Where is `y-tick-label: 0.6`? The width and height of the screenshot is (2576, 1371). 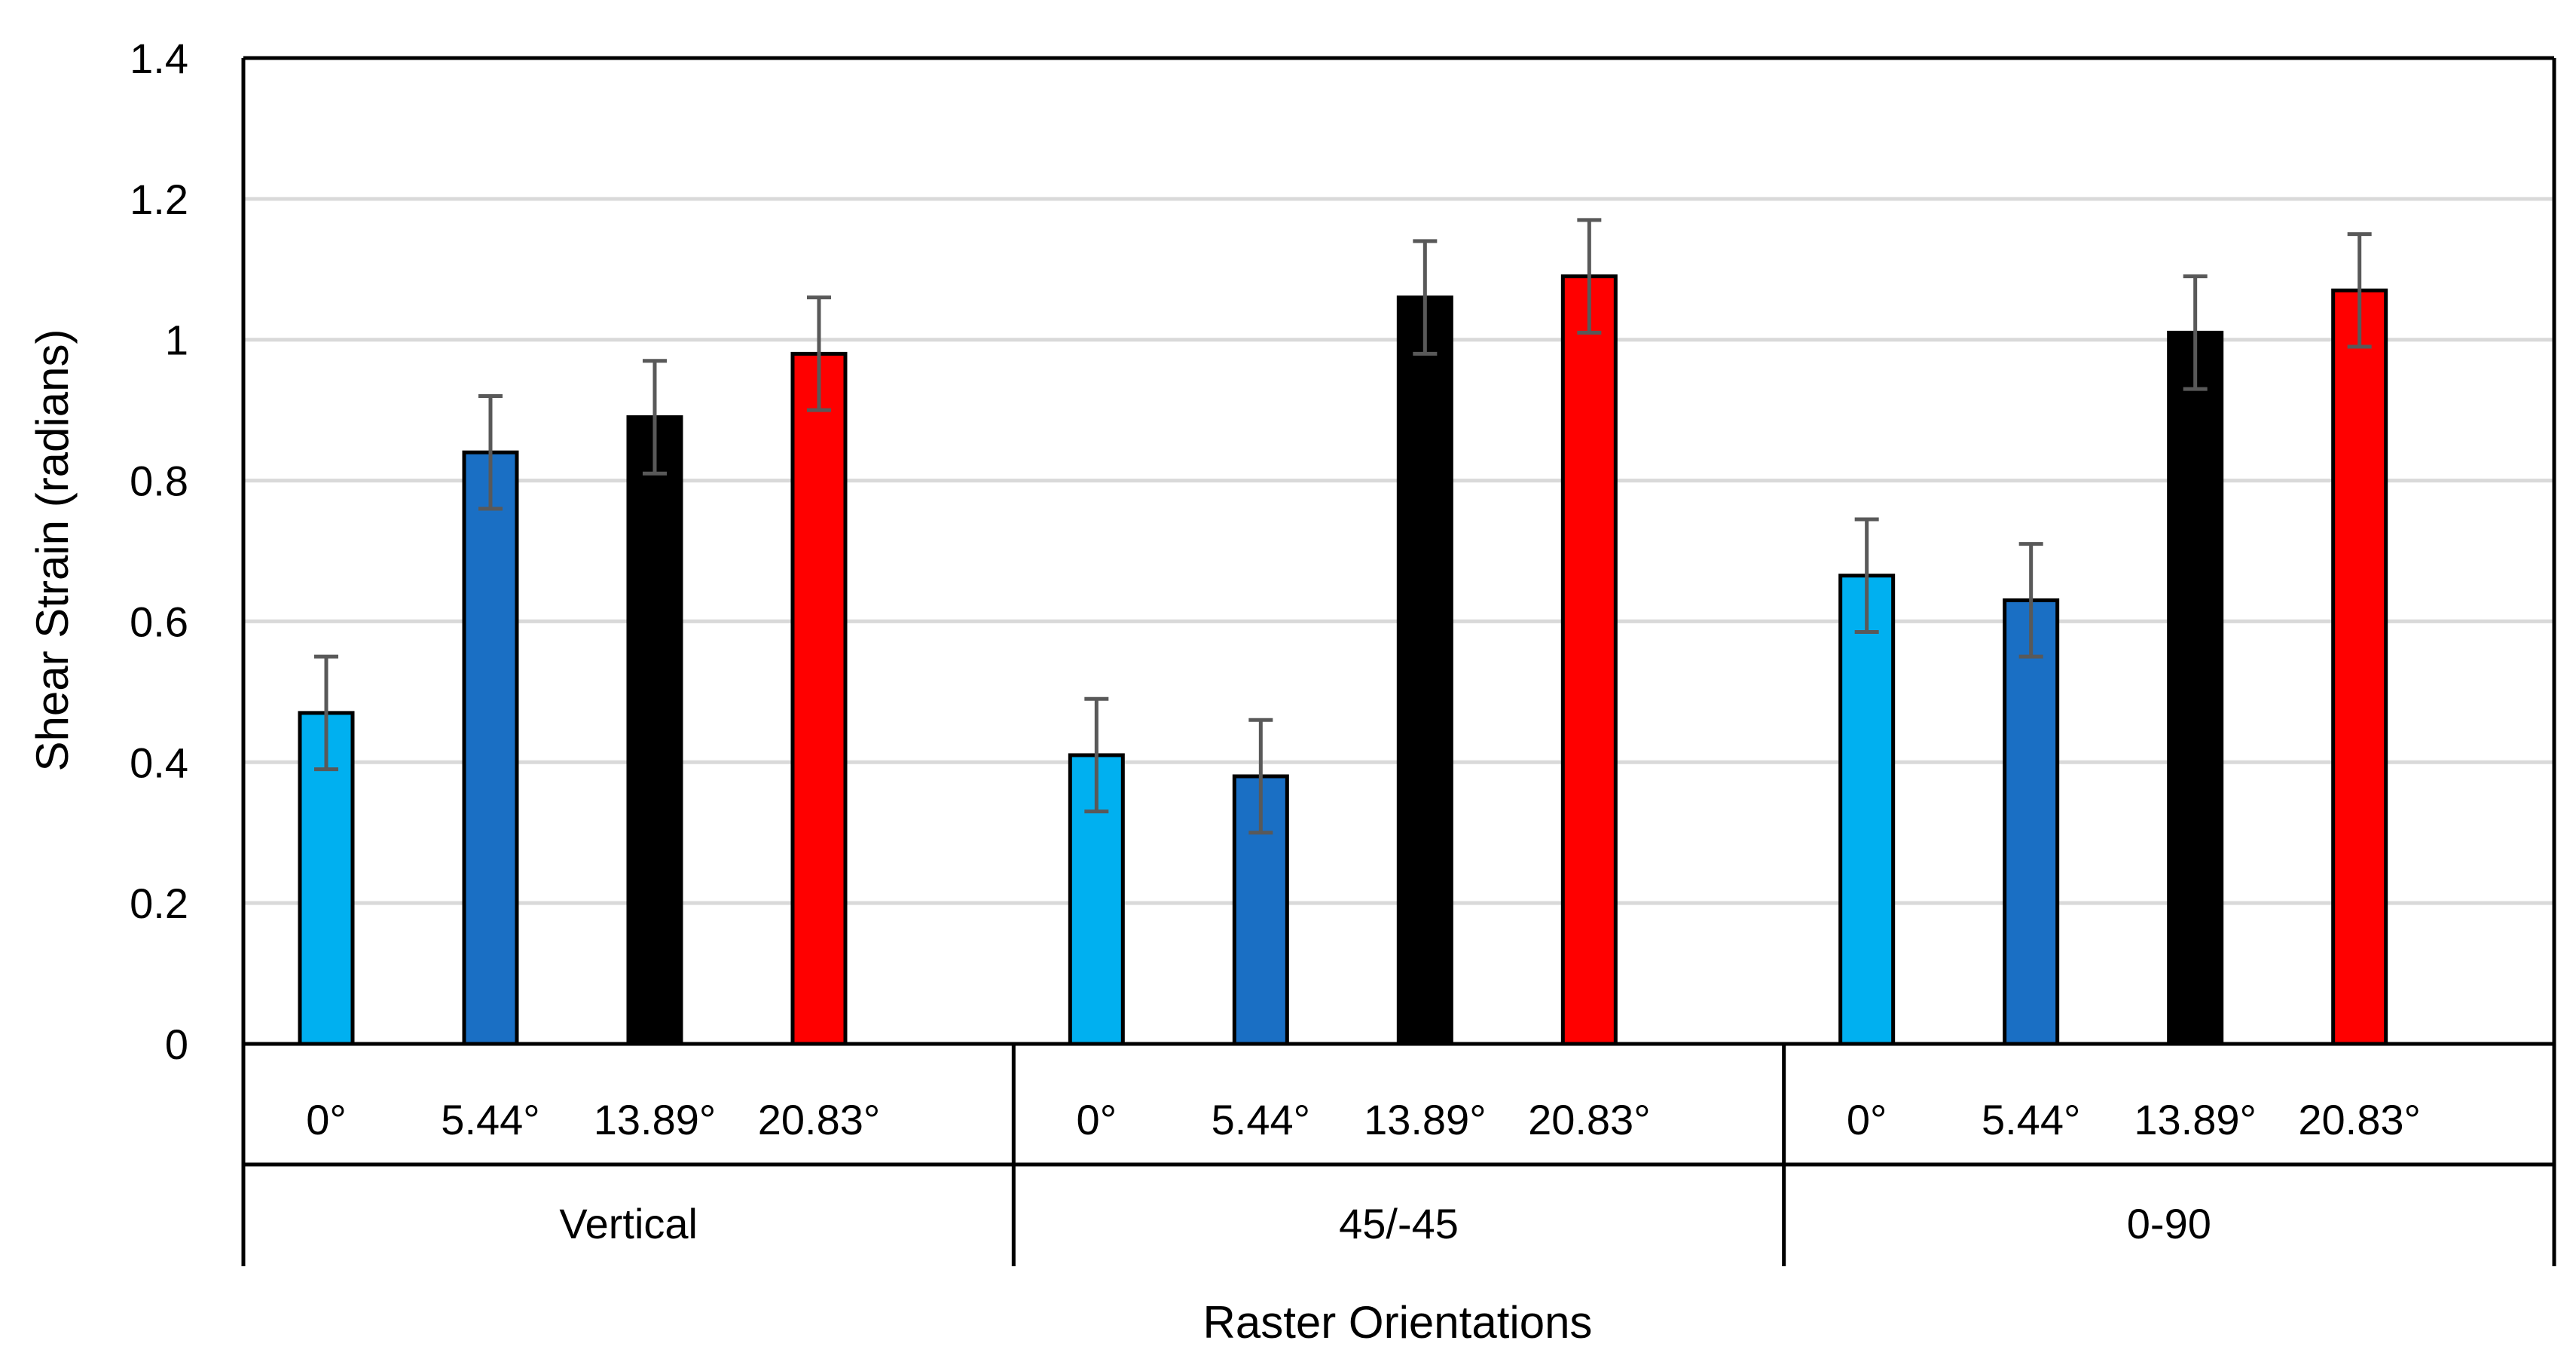 y-tick-label: 0.6 is located at coordinates (159, 621).